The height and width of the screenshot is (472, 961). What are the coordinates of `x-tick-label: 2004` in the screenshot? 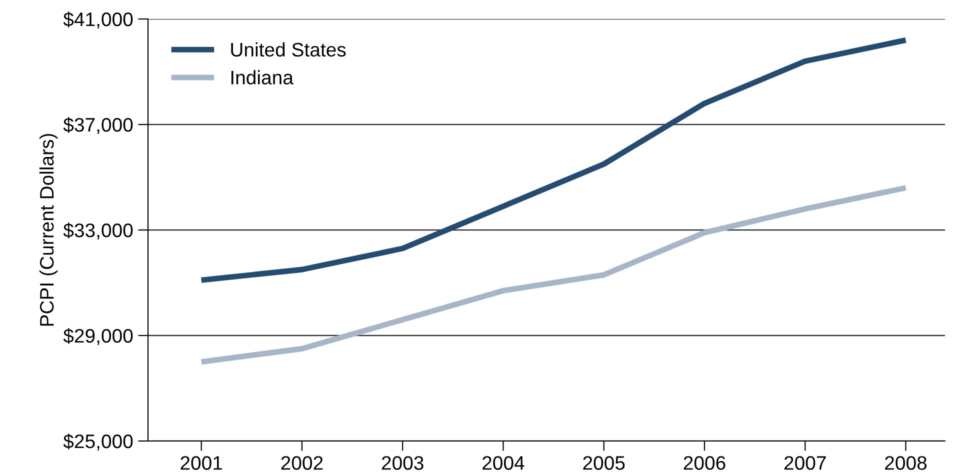 It's located at (503, 463).